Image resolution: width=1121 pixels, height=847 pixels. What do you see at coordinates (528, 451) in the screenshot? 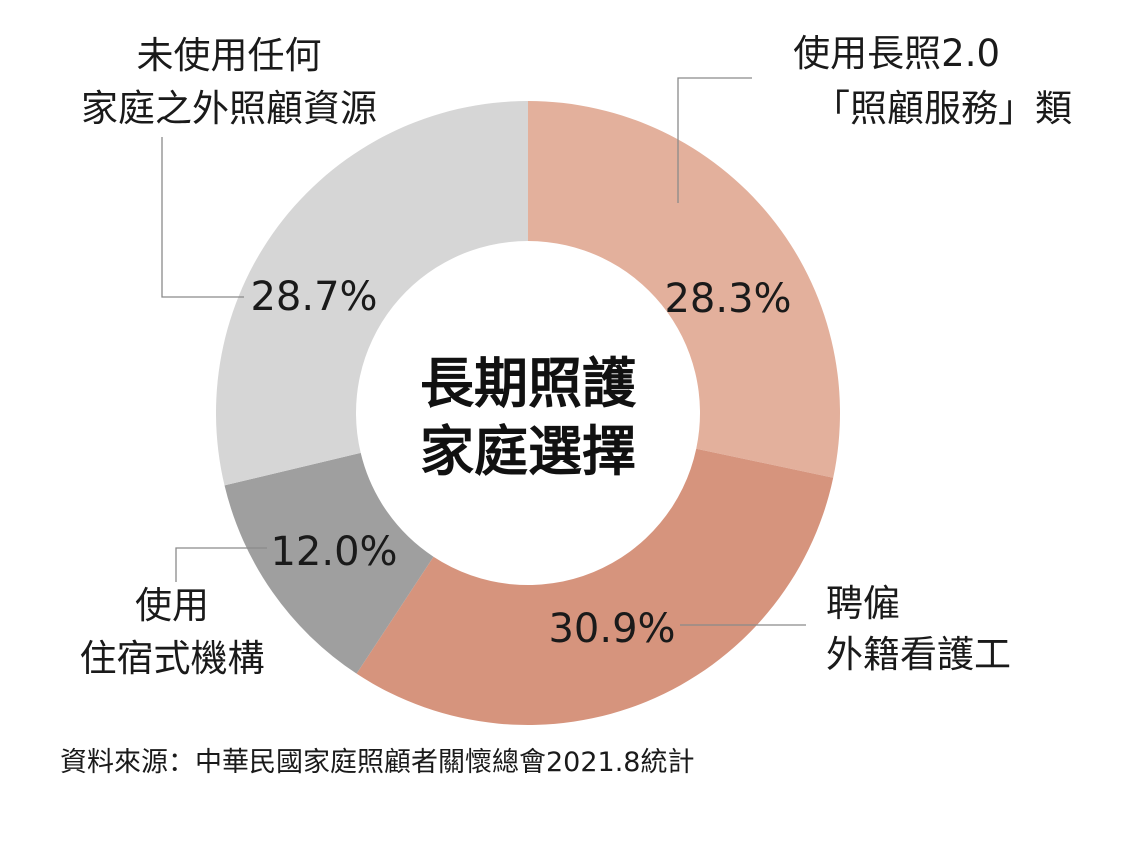
I see `center-title-line-2: 家庭選擇` at bounding box center [528, 451].